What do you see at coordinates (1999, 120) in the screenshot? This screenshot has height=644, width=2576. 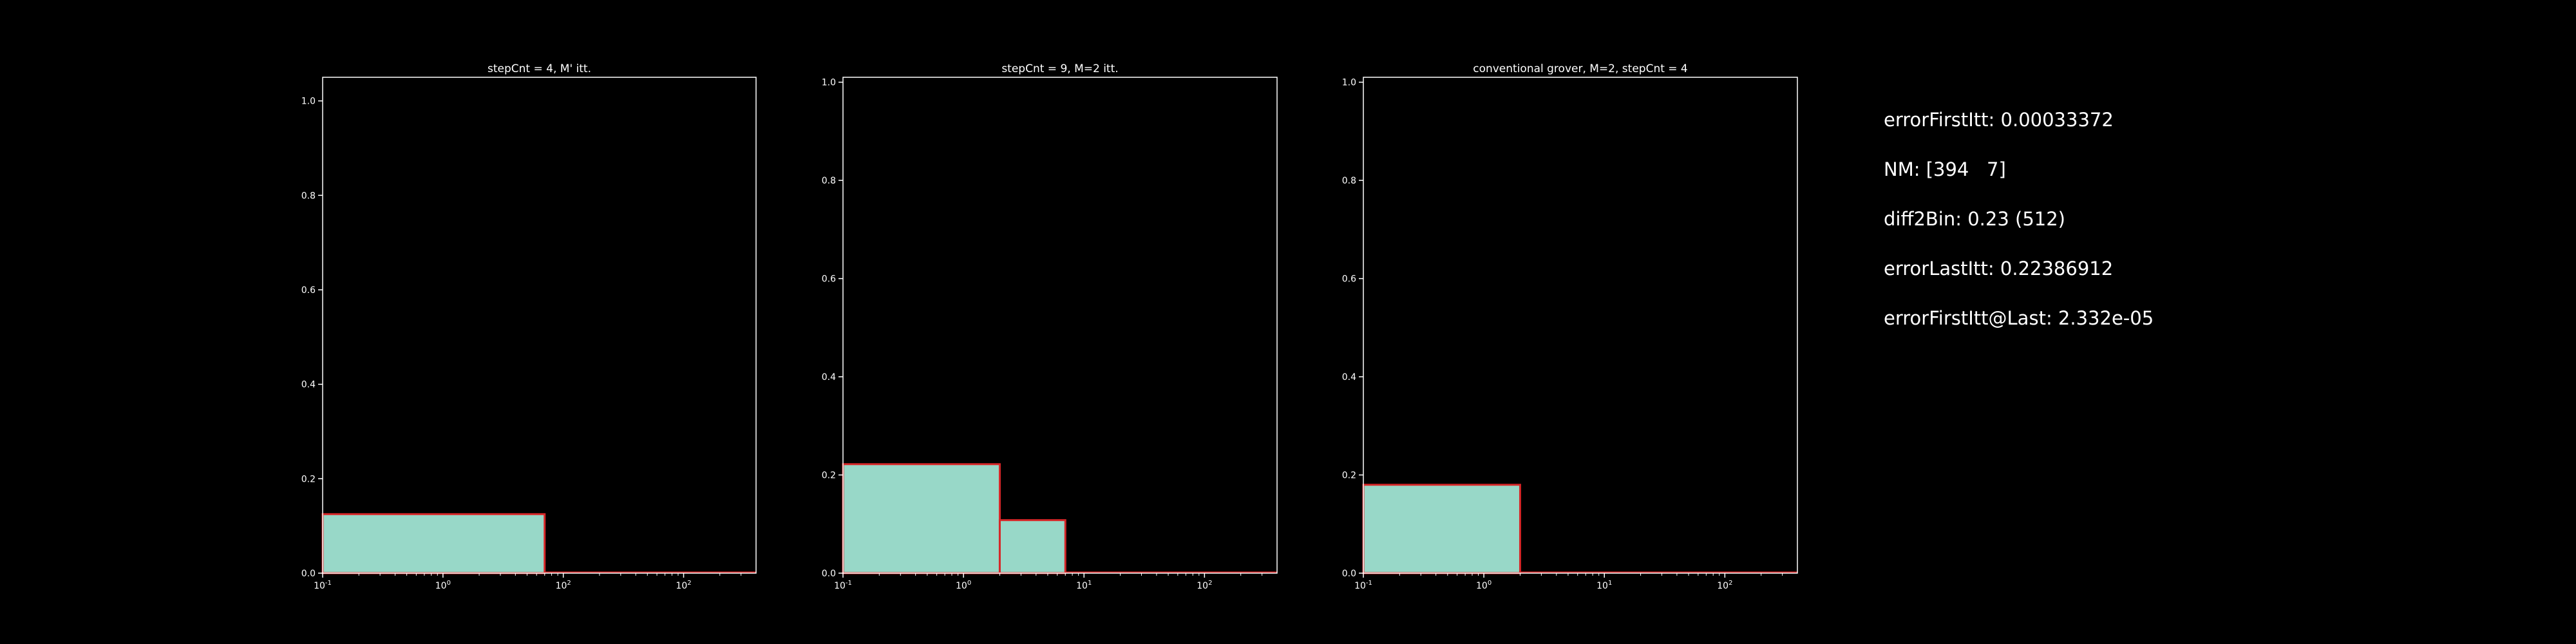 I see `error-first-itt-text: errorFirstItt: 0.00033372` at bounding box center [1999, 120].